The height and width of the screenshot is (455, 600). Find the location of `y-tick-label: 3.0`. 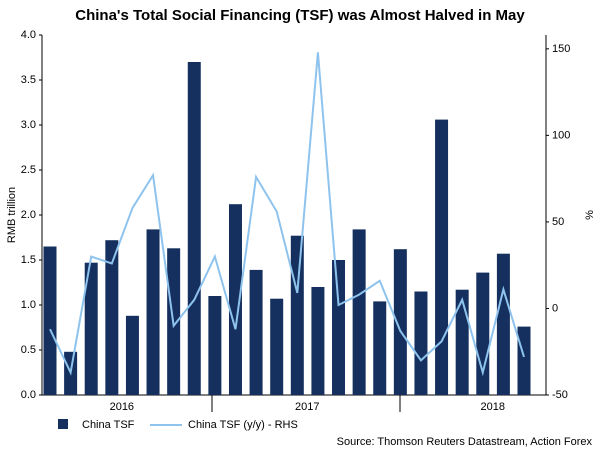

y-tick-label: 3.0 is located at coordinates (28, 125).